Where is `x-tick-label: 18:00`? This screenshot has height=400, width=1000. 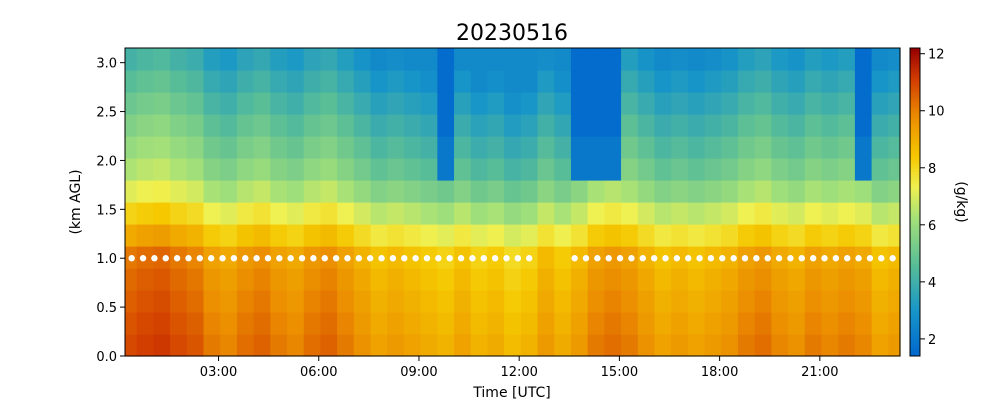 x-tick-label: 18:00 is located at coordinates (719, 372).